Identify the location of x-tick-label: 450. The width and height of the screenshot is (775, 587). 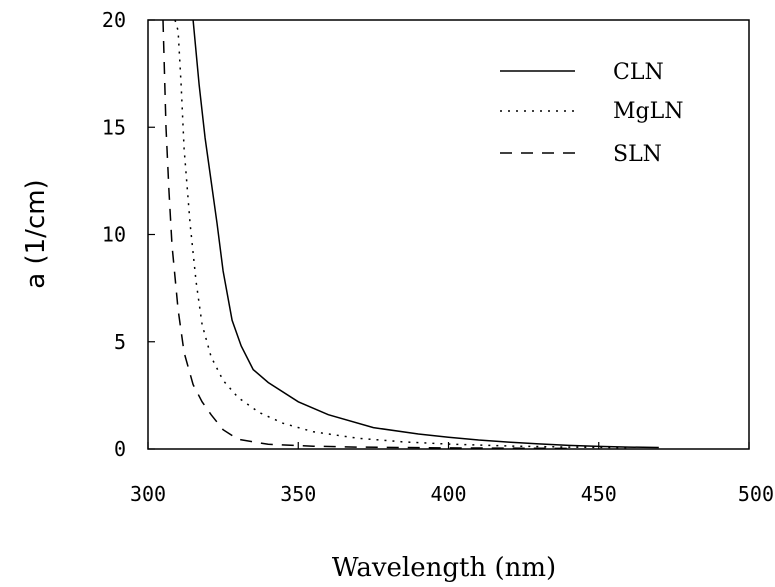
(599, 494).